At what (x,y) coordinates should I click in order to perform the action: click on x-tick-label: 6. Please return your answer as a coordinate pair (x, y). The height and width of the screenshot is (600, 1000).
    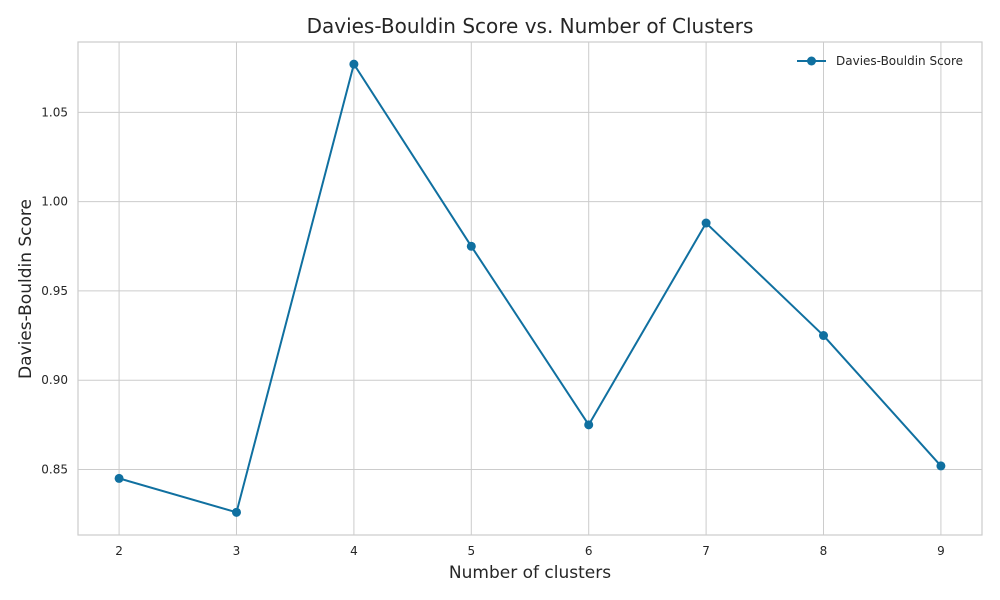
    Looking at the image, I should click on (589, 551).